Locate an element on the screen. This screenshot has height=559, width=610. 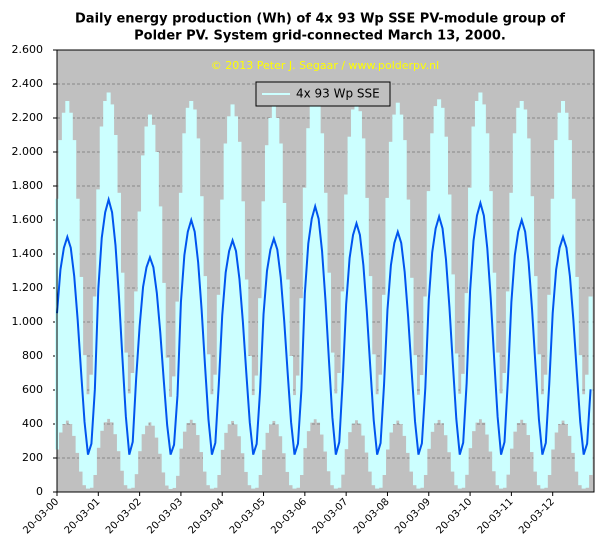
x-tick-label: 20-03-04 is located at coordinates (207, 516).